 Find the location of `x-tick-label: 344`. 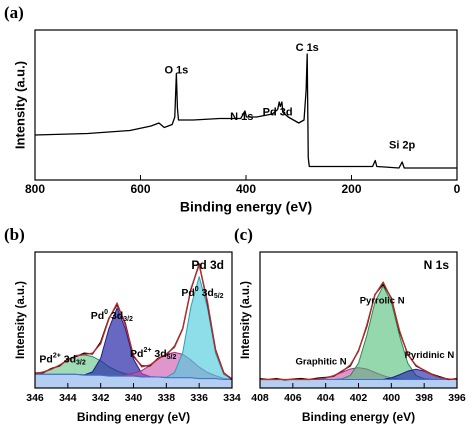

x-tick-label: 344 is located at coordinates (68, 398).